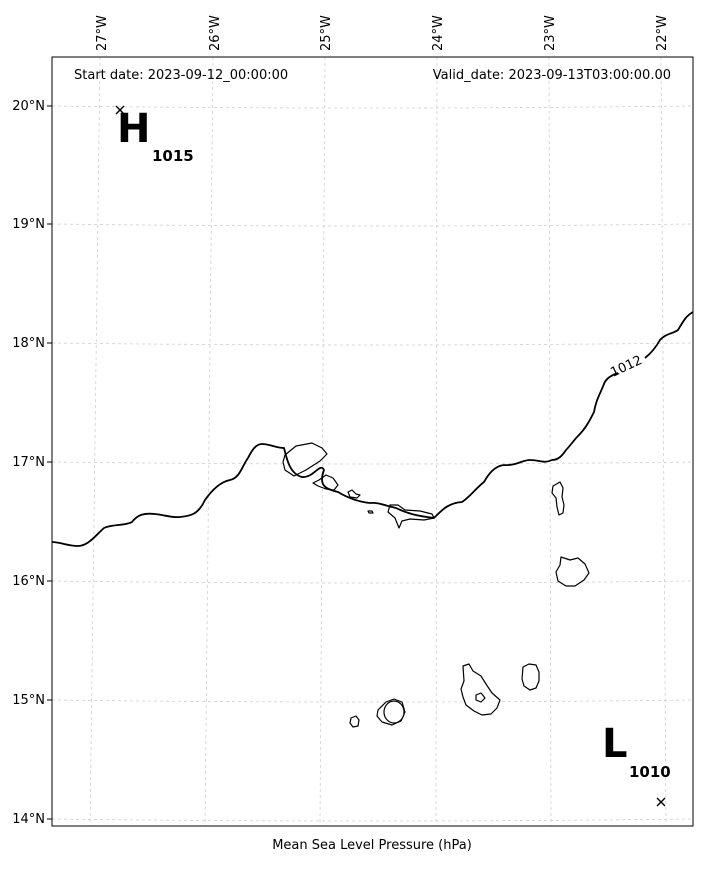 This screenshot has height=874, width=703. I want to click on lat-label-17n: 17°N, so click(28, 462).